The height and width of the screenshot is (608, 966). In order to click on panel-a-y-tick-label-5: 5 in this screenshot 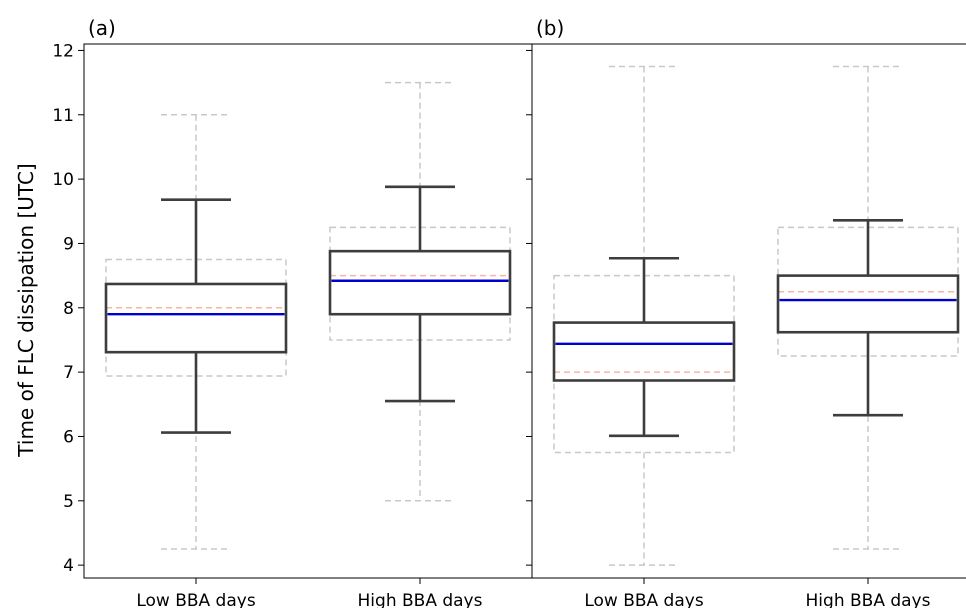, I will do `click(68, 502)`.